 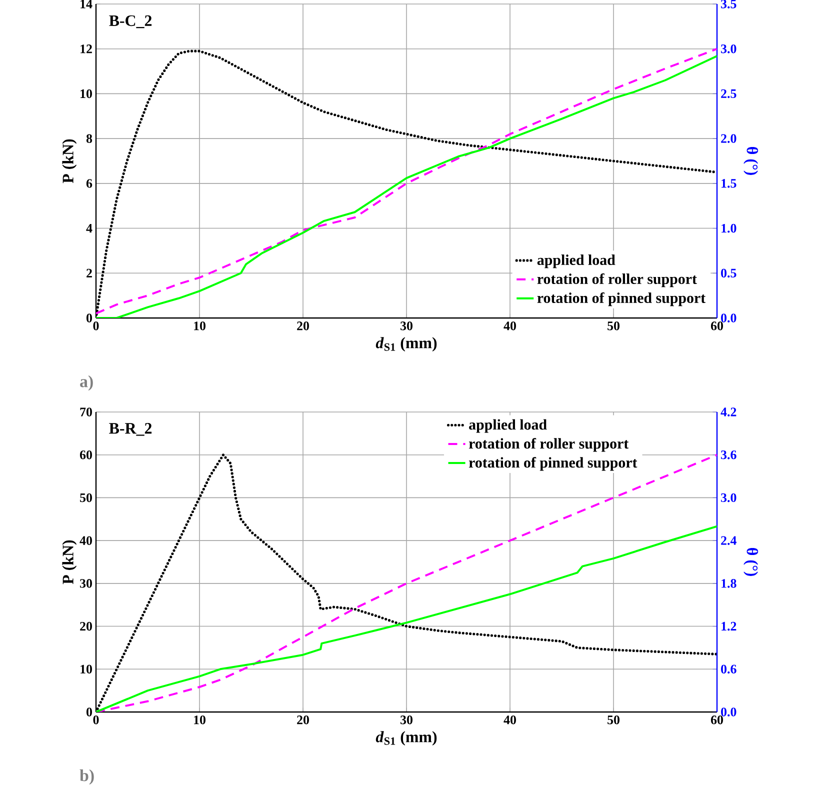 I want to click on y-tick-label: 50, so click(x=86, y=497).